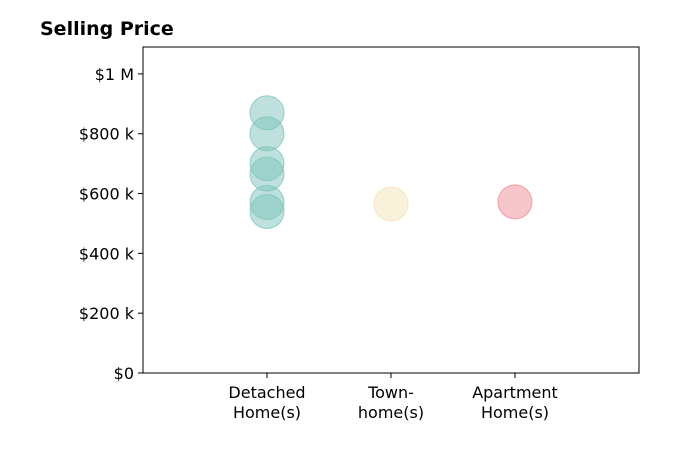 The image size is (679, 462). I want to click on y-tick-label: $0, so click(124, 373).